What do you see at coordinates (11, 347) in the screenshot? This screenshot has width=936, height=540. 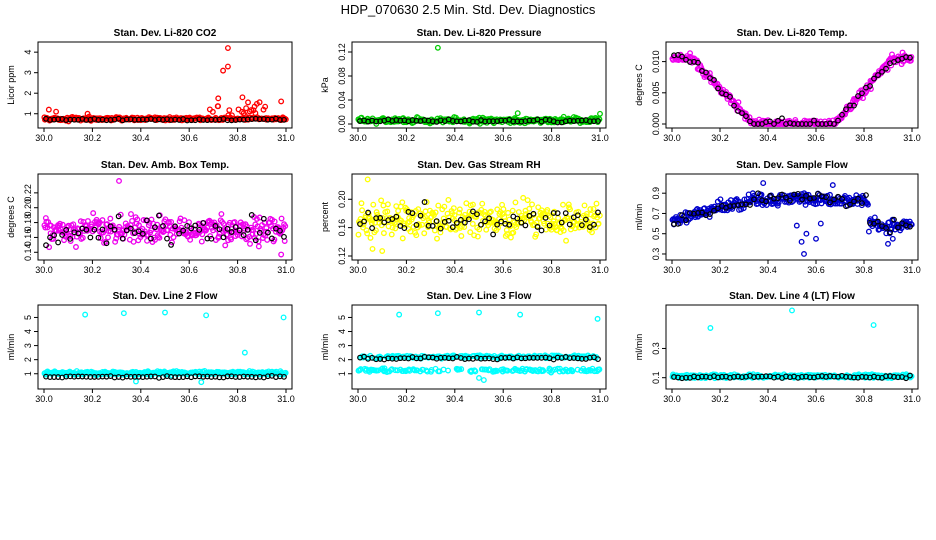 I see `y-axis-label: ml/min` at bounding box center [11, 347].